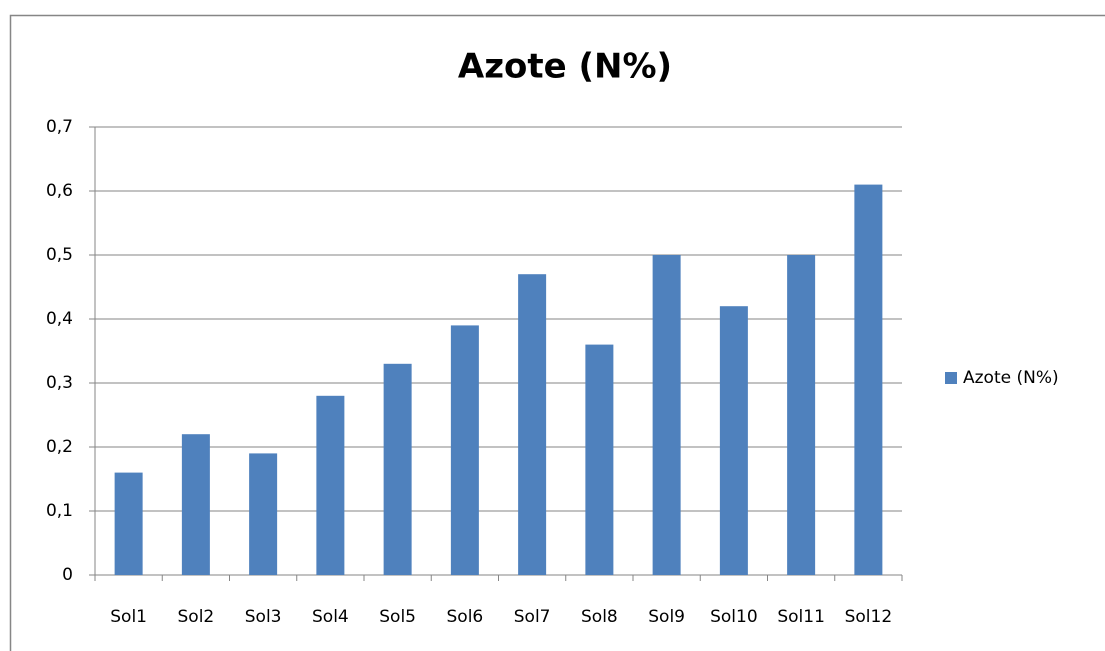  What do you see at coordinates (59, 127) in the screenshot?
I see `y-tick-label: 0,7` at bounding box center [59, 127].